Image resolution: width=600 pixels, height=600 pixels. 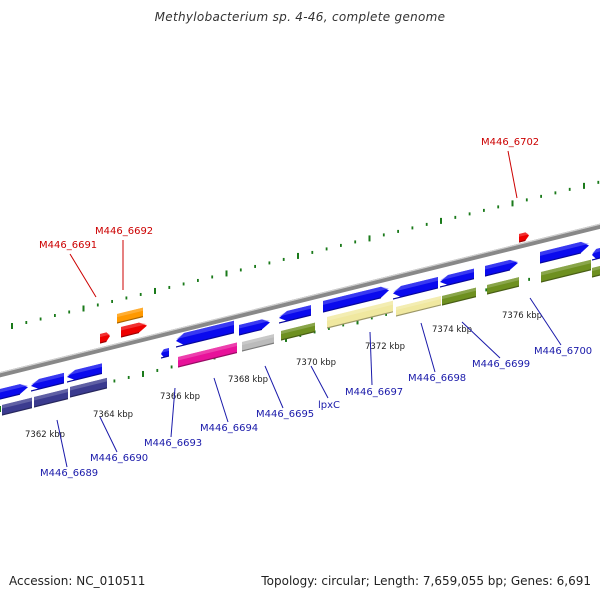 I want to click on gene-label: M446_6700, so click(x=563, y=351).